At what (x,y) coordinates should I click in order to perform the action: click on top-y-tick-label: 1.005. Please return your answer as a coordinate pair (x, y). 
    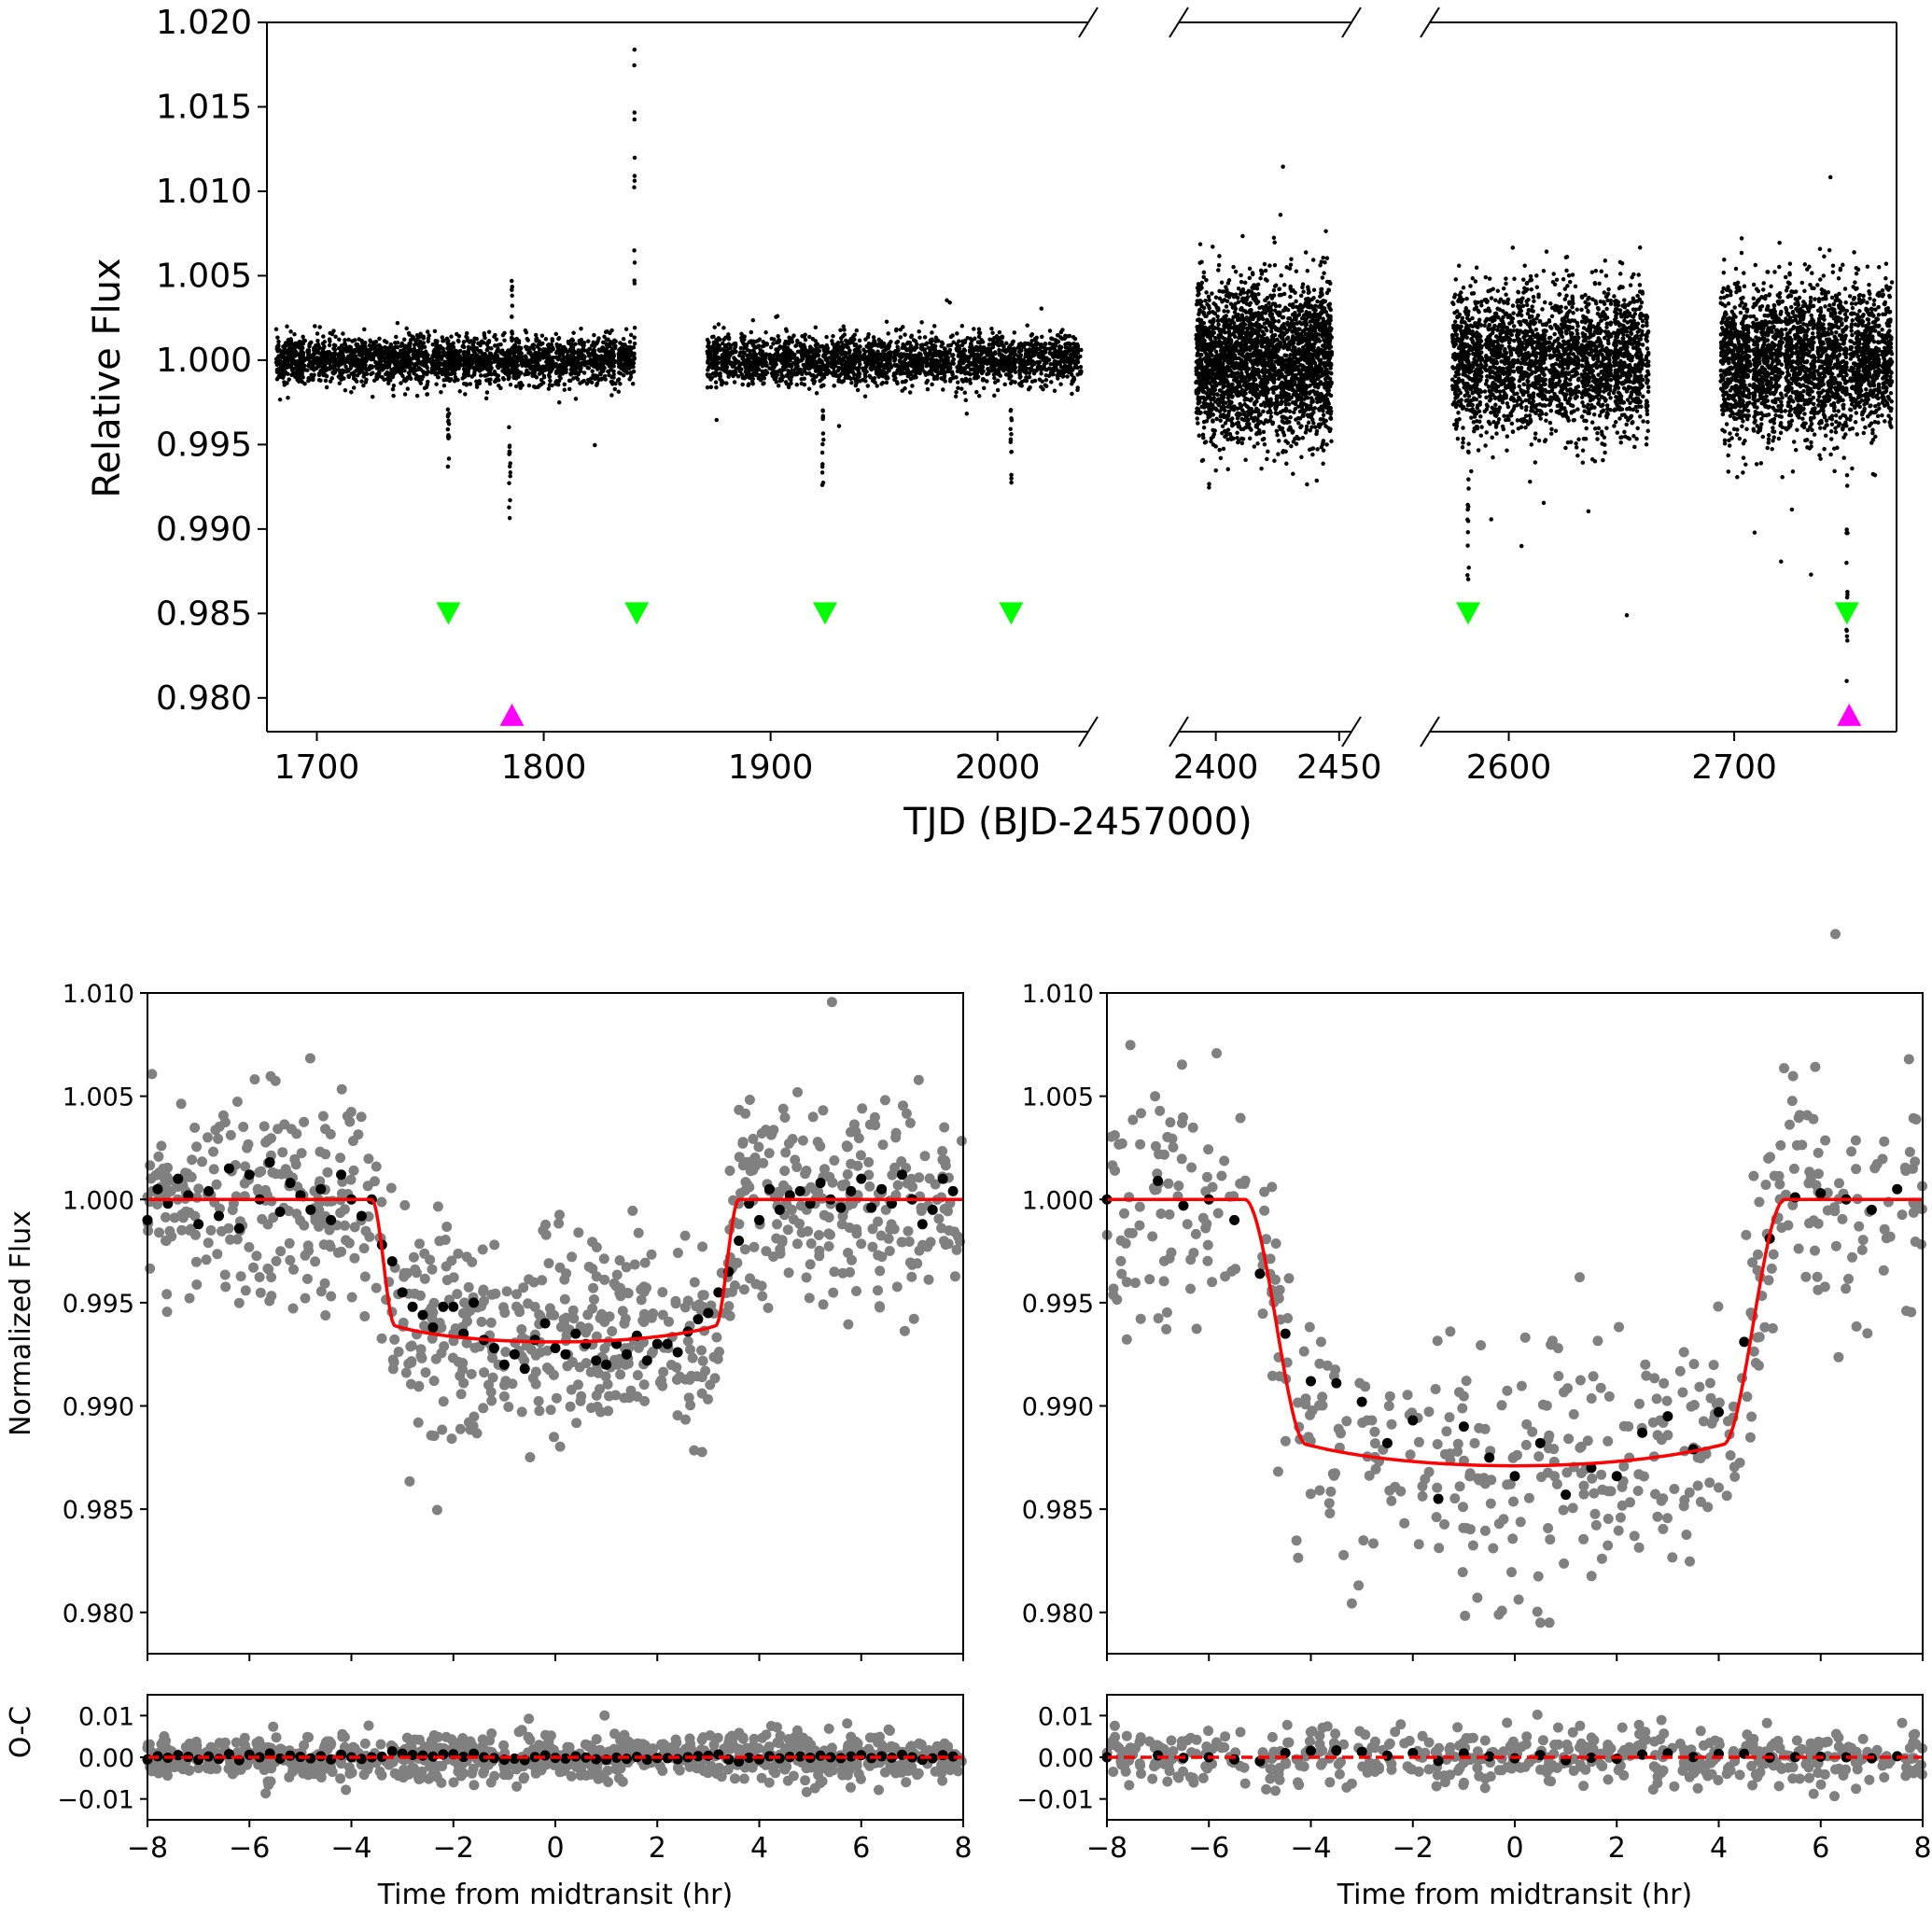
    Looking at the image, I should click on (204, 276).